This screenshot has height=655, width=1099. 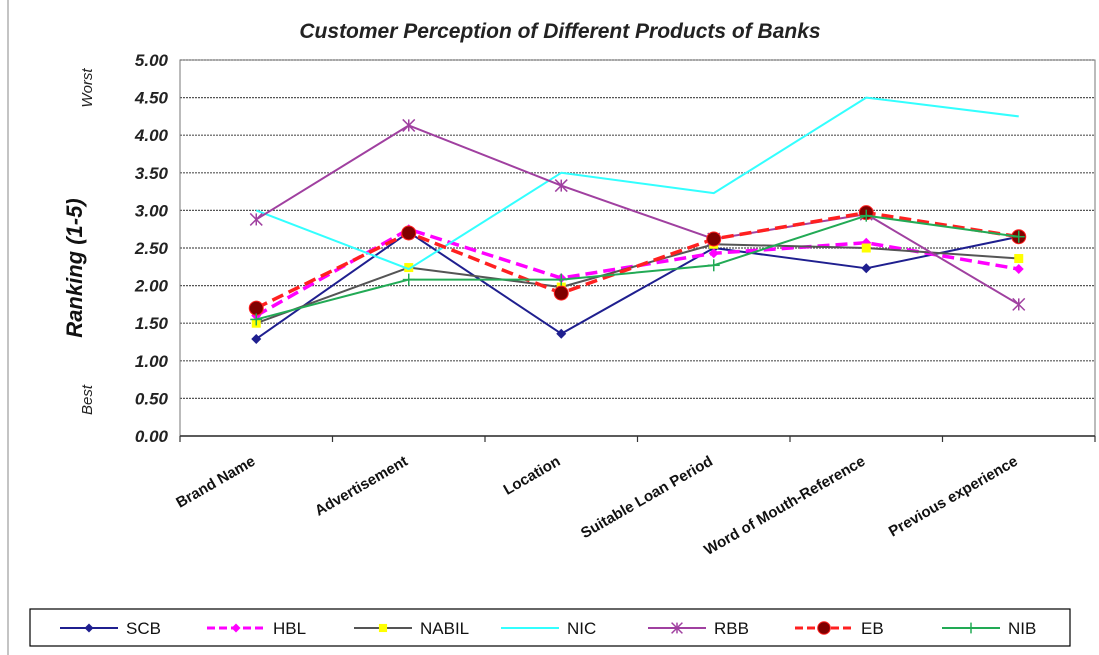 I want to click on best-label: Best, so click(x=87, y=399).